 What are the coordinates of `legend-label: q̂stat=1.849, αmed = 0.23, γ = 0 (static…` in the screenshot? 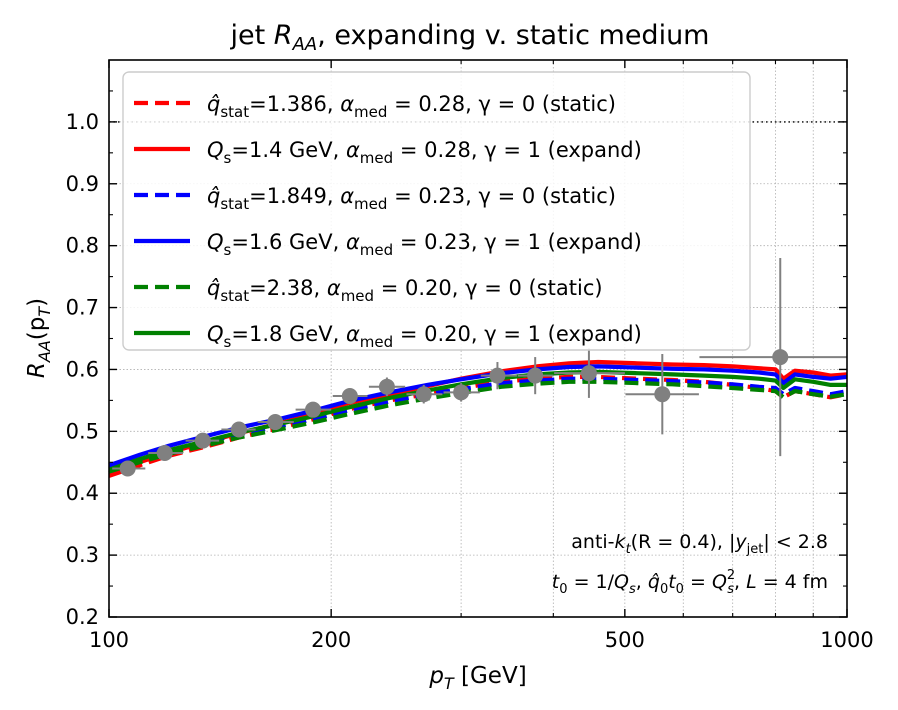 It's located at (411, 198).